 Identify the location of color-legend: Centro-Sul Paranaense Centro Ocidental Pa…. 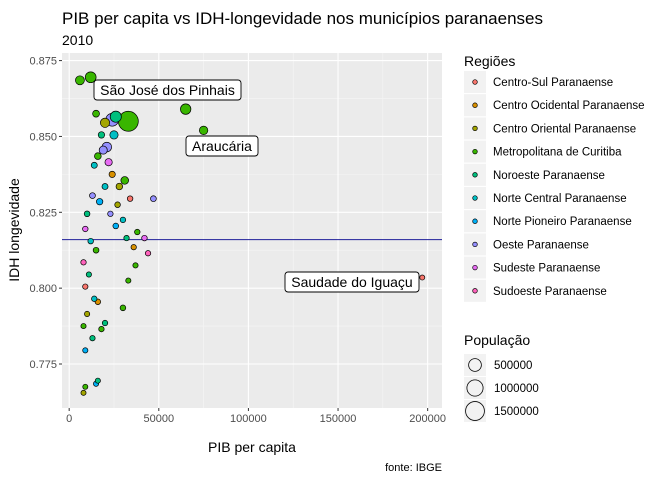
(554, 186).